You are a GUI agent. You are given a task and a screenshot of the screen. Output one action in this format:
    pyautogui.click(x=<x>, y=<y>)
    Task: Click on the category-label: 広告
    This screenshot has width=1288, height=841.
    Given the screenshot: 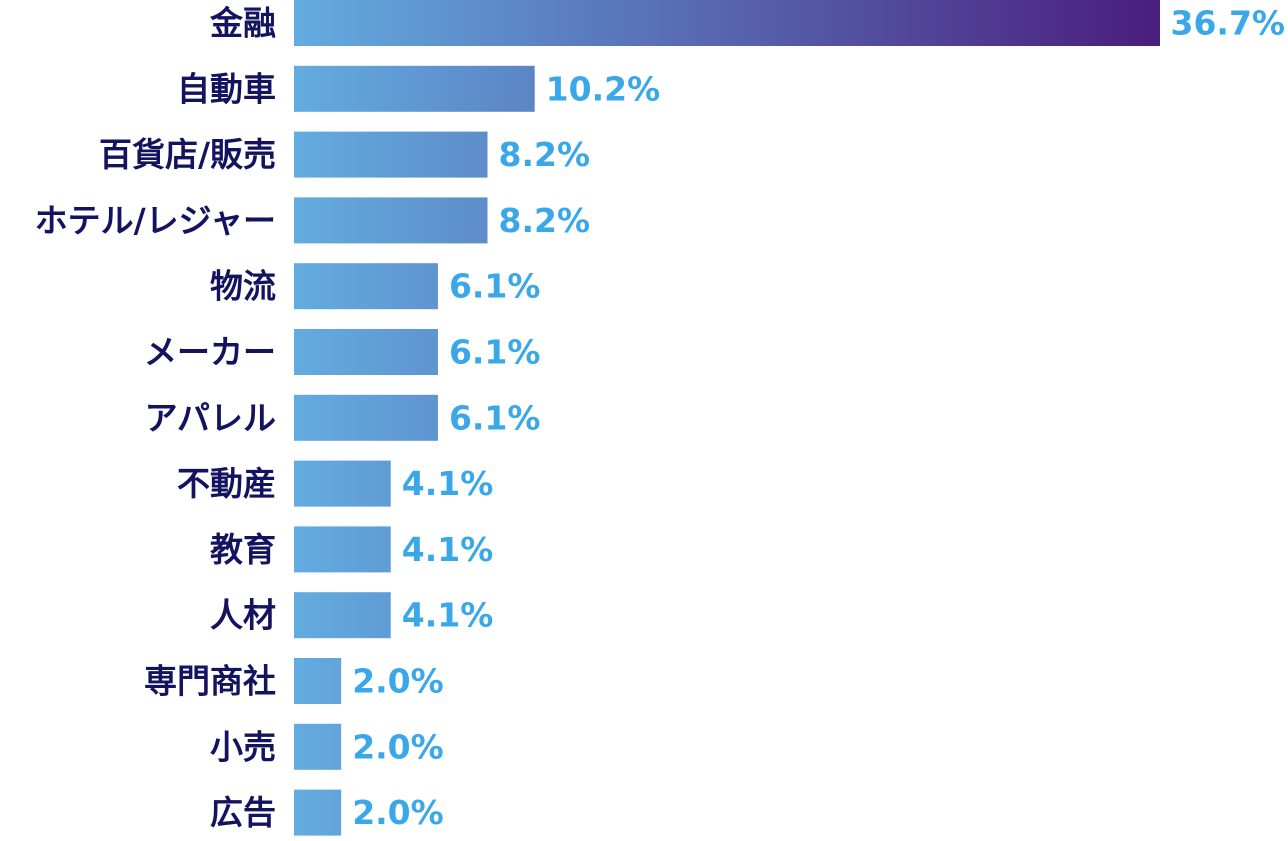 What is the action you would take?
    pyautogui.click(x=243, y=812)
    